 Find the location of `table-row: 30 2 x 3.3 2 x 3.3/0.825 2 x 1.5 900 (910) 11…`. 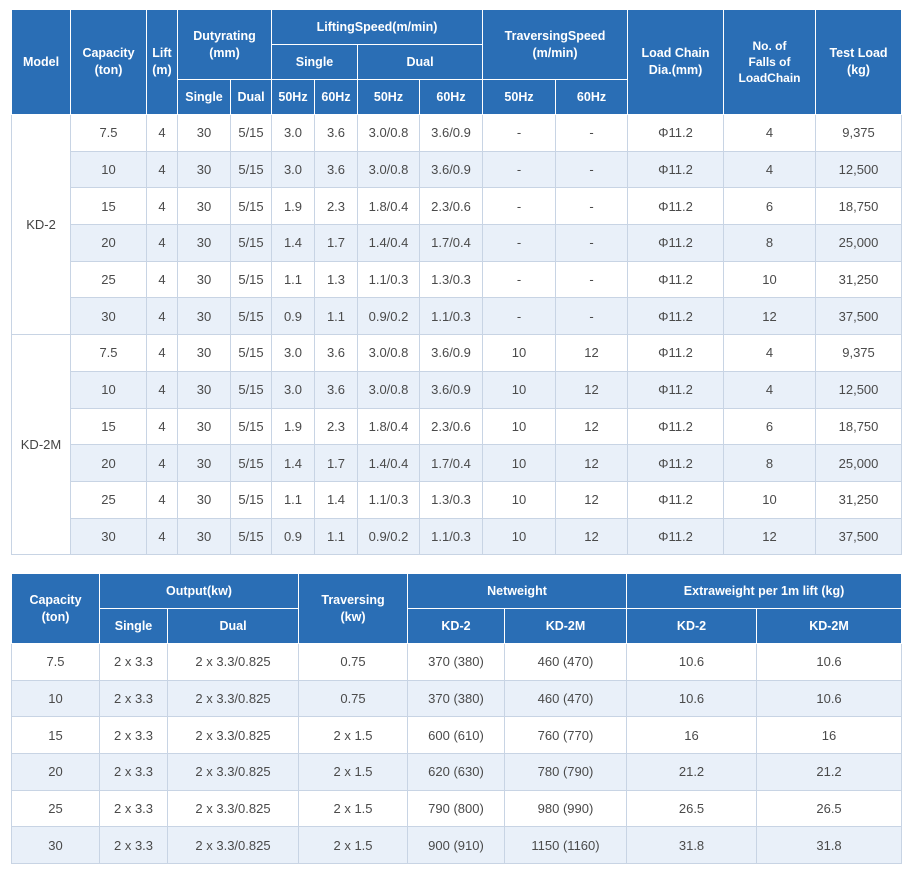

table-row: 30 2 x 3.3 2 x 3.3/0.825 2 x 1.5 900 (910) 11… is located at coordinates (457, 845).